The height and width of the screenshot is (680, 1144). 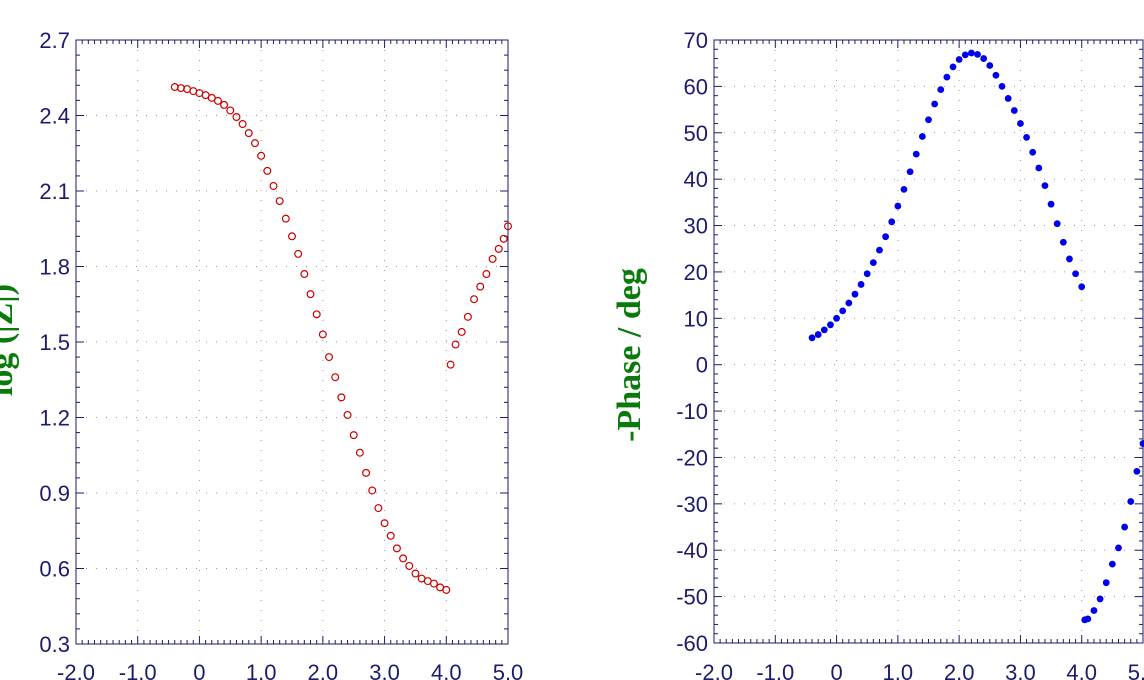 I want to click on y-tick-label: 2.4, so click(x=54, y=116).